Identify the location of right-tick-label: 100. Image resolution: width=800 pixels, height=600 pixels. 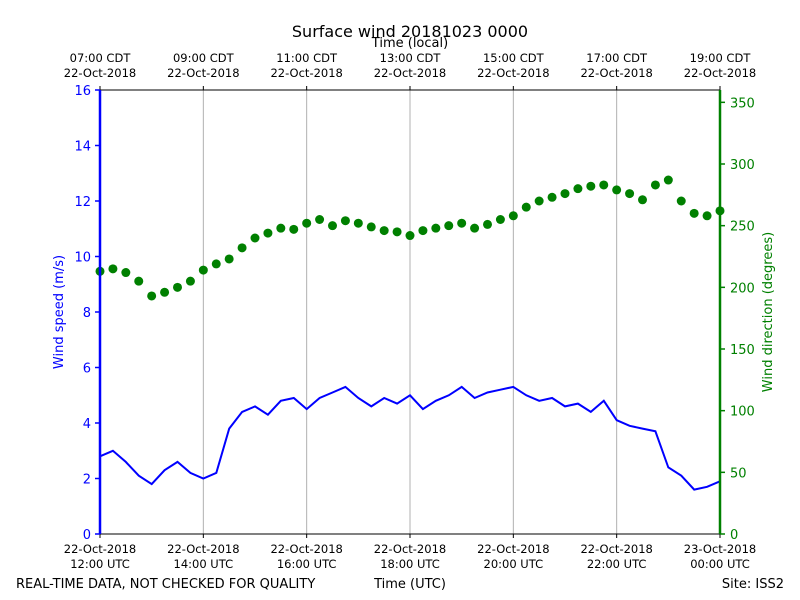
(742, 412).